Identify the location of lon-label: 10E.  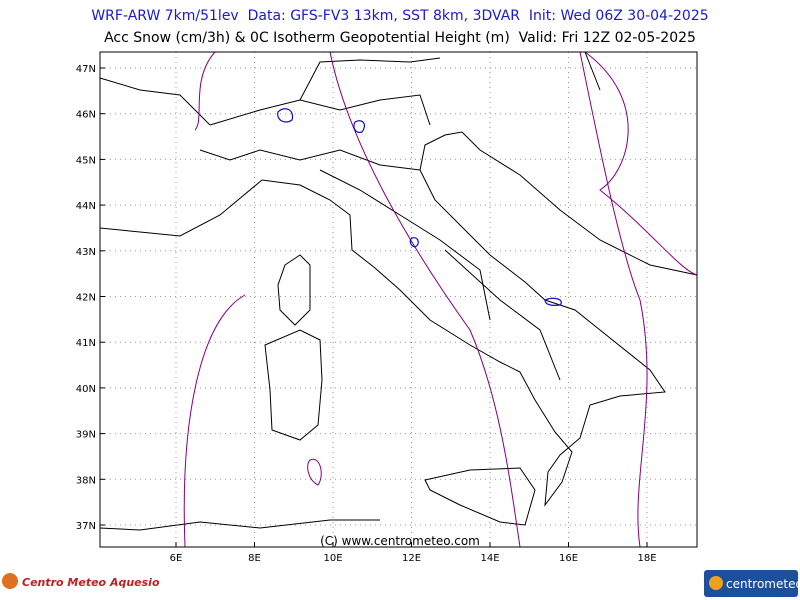
(332, 558).